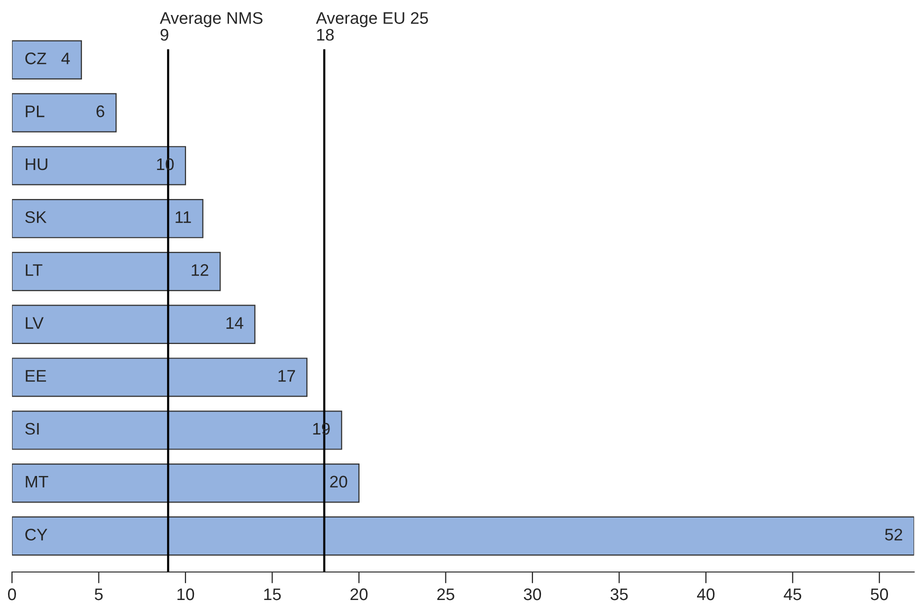  Describe the element at coordinates (12, 594) in the screenshot. I see `x-tick-label: 0` at that location.